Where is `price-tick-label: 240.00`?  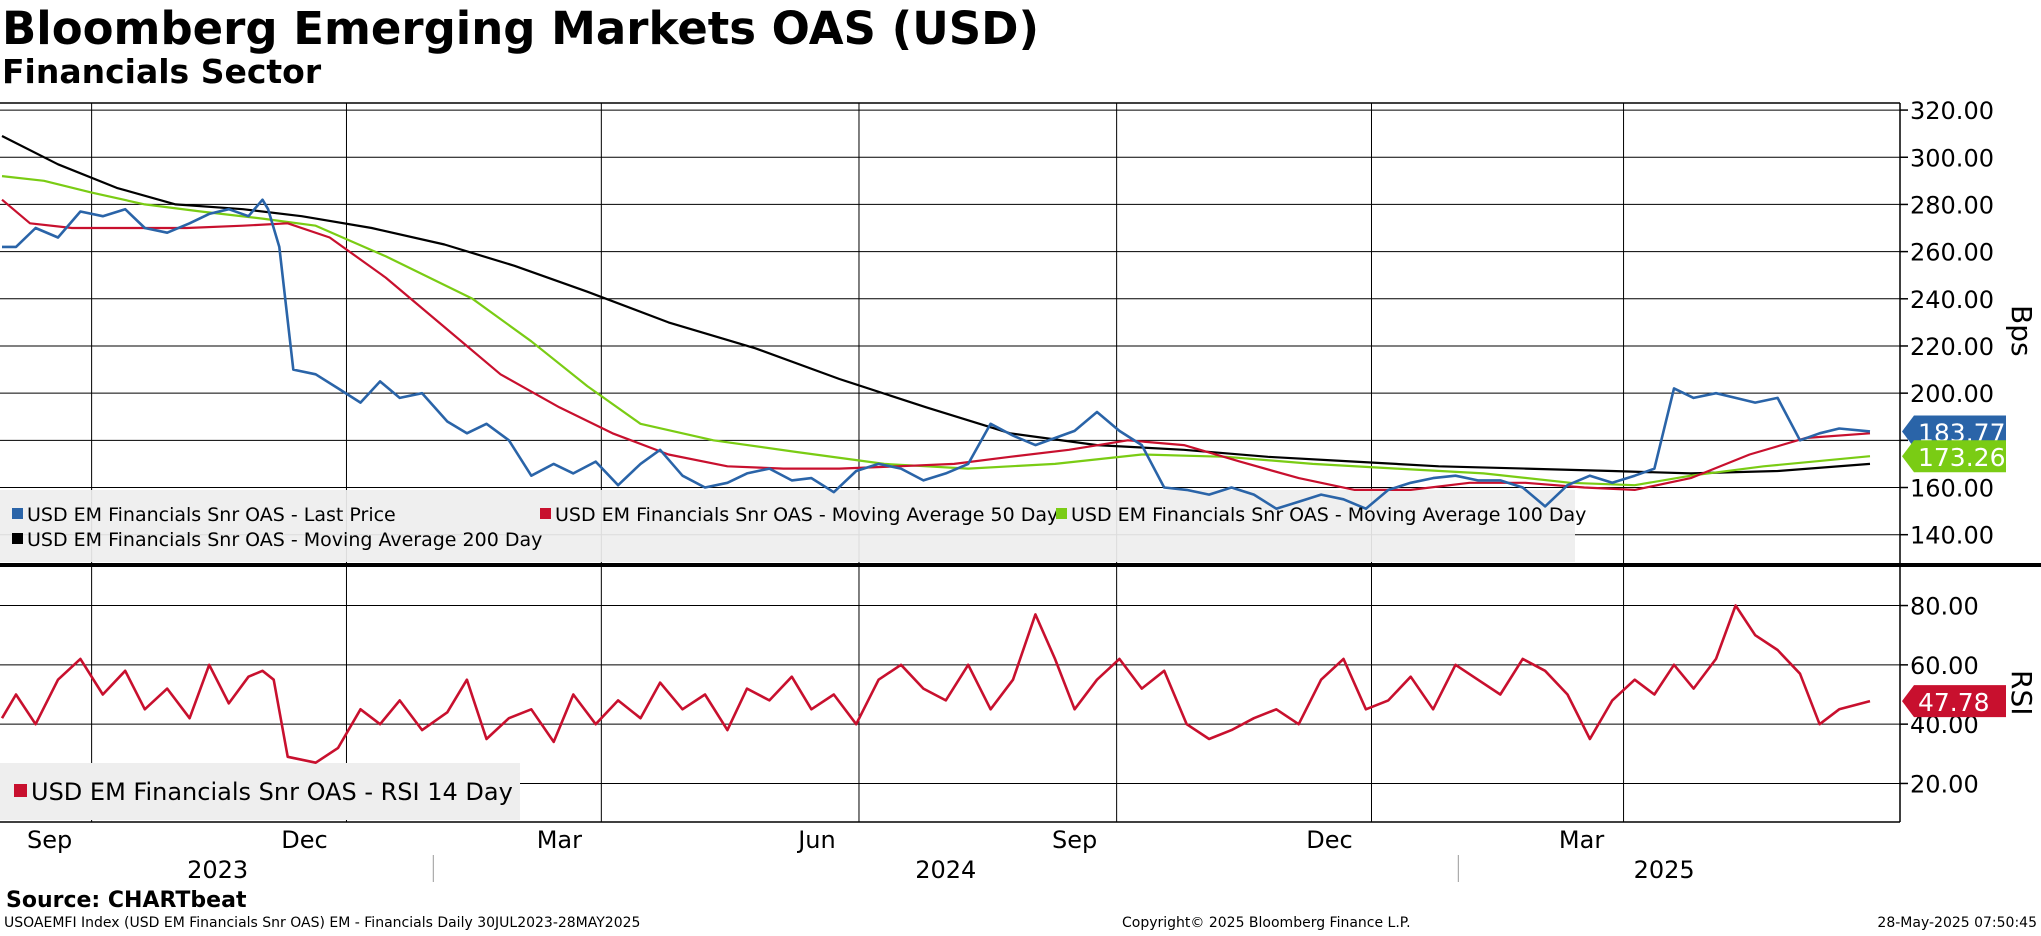 price-tick-label: 240.00 is located at coordinates (1952, 300).